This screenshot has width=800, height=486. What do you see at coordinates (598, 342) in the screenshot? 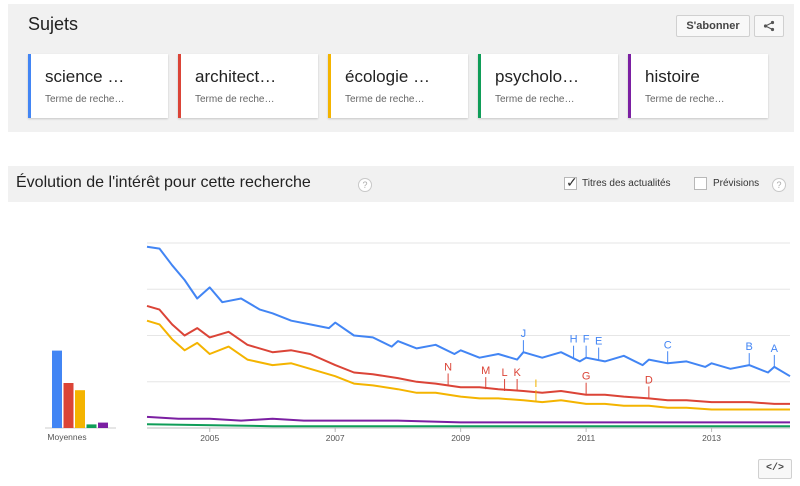
I see `annotation-E: E` at bounding box center [598, 342].